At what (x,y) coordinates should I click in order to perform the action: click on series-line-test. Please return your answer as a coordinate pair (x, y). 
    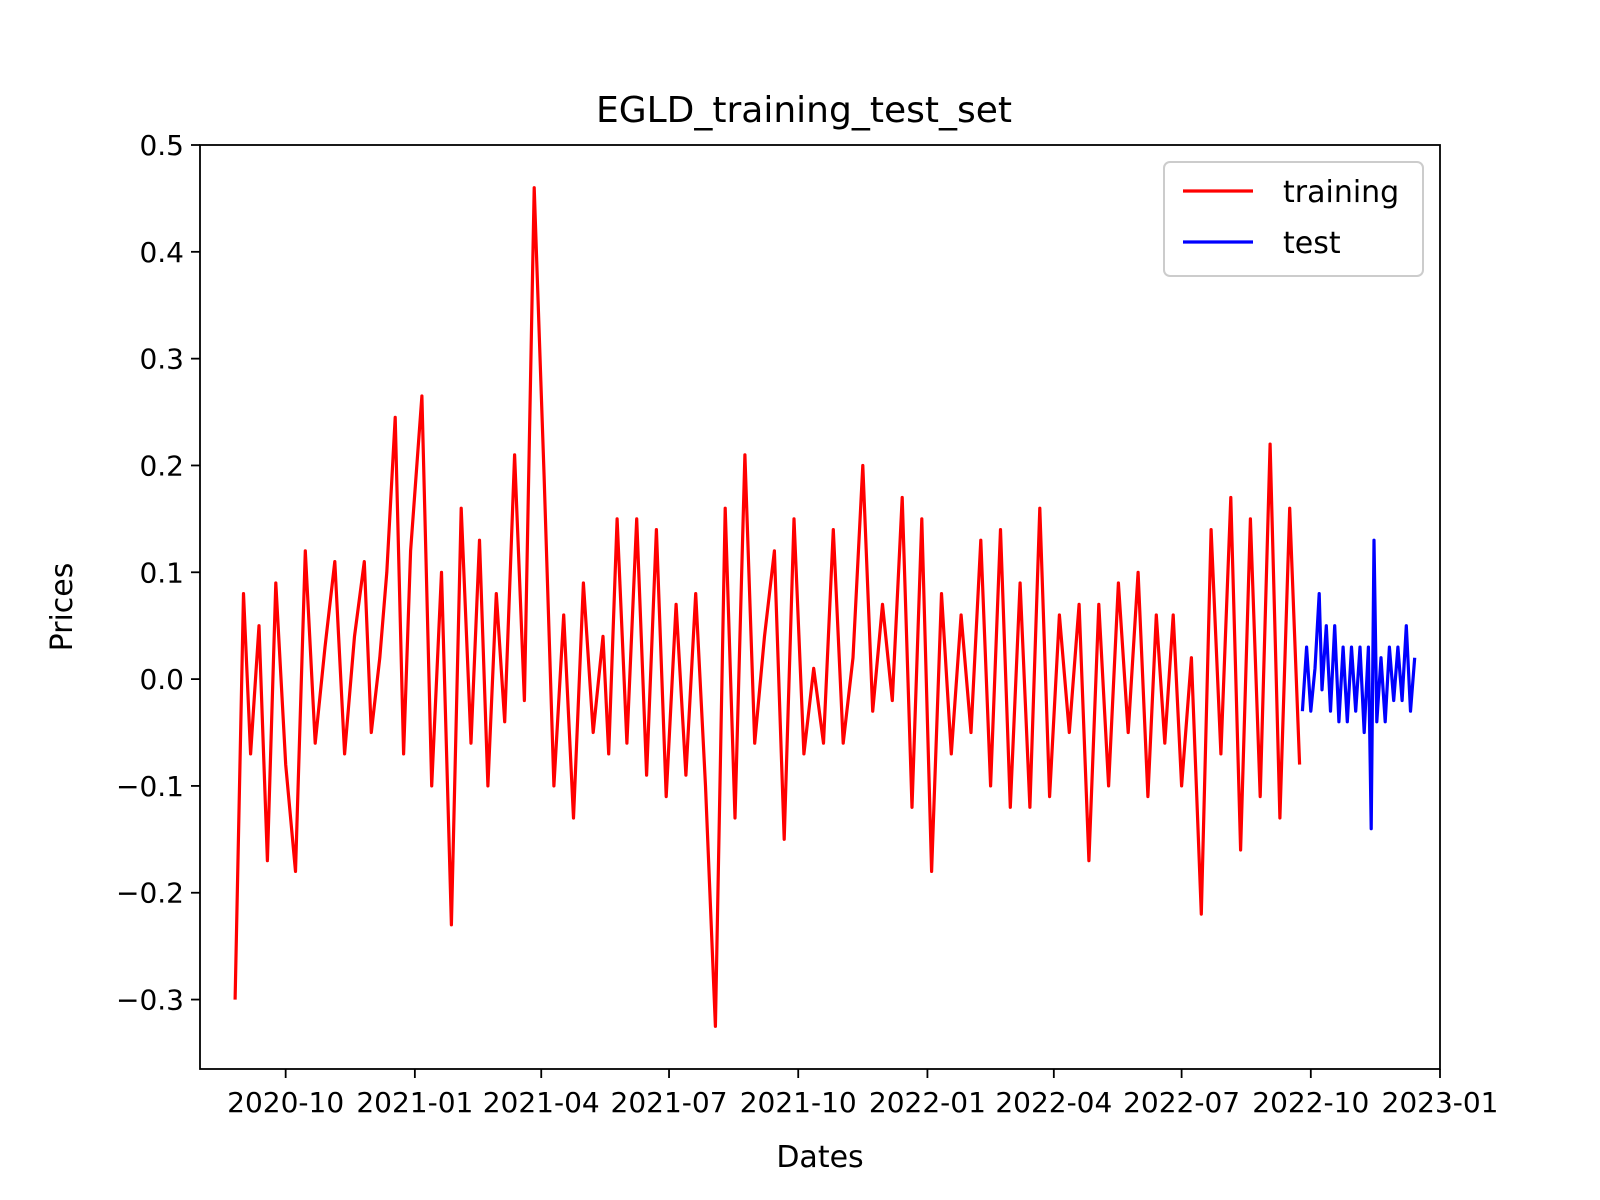
    Looking at the image, I should click on (1358, 684).